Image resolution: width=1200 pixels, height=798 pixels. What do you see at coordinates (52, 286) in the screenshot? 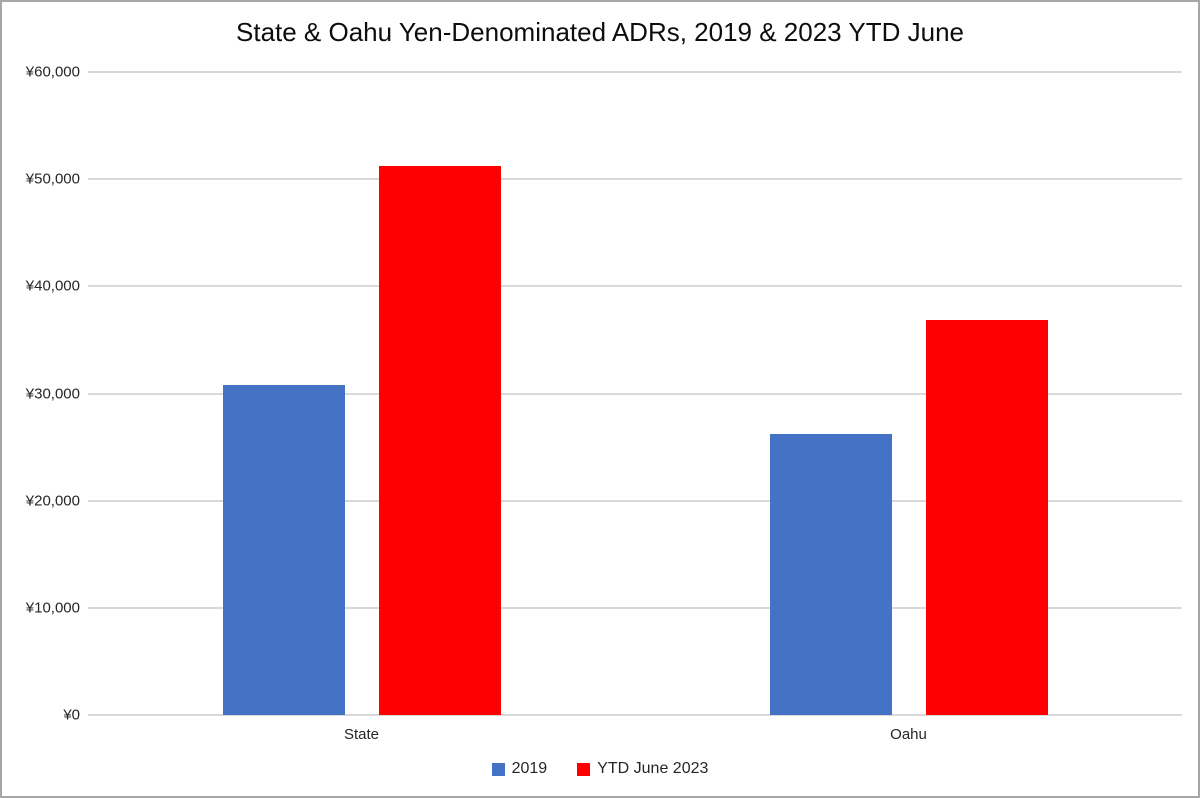
I see `y-tick-label-40000: ¥40,000` at bounding box center [52, 286].